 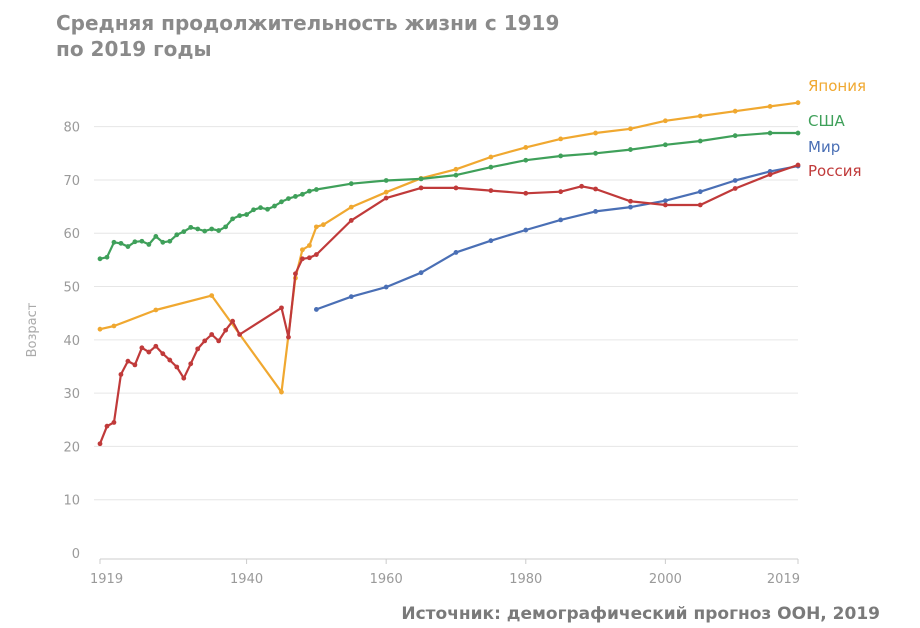 What do you see at coordinates (835, 171) in the screenshot?
I see `legend-label: Россия` at bounding box center [835, 171].